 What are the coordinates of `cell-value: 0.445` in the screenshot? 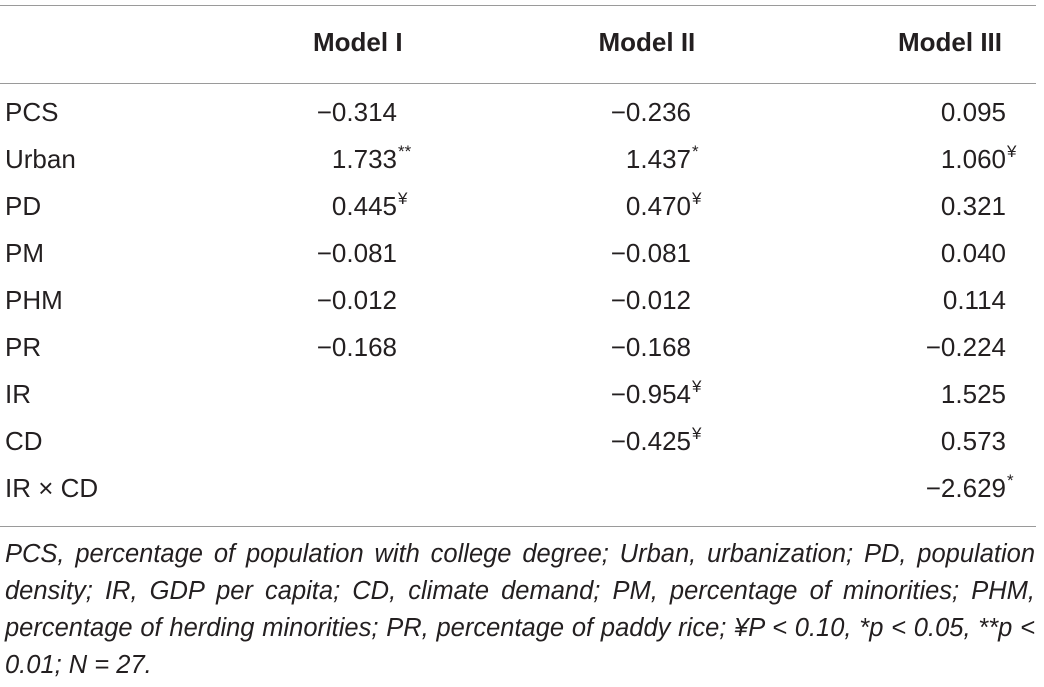 It's located at (364, 206).